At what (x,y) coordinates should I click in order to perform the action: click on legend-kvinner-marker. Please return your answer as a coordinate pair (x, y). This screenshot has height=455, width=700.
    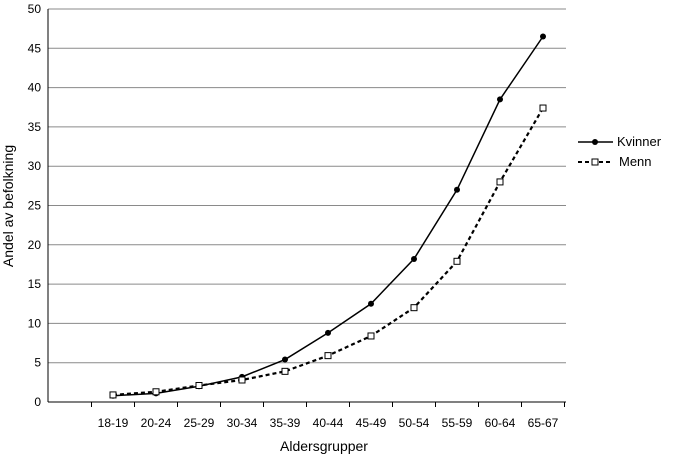
    Looking at the image, I should click on (595, 142).